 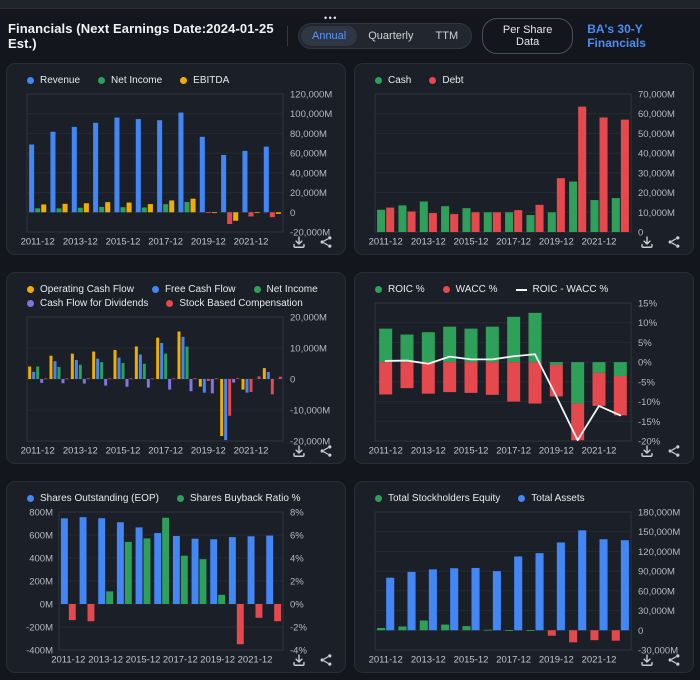 What do you see at coordinates (80, 289) in the screenshot?
I see `legend-item: Operating Cash Flow` at bounding box center [80, 289].